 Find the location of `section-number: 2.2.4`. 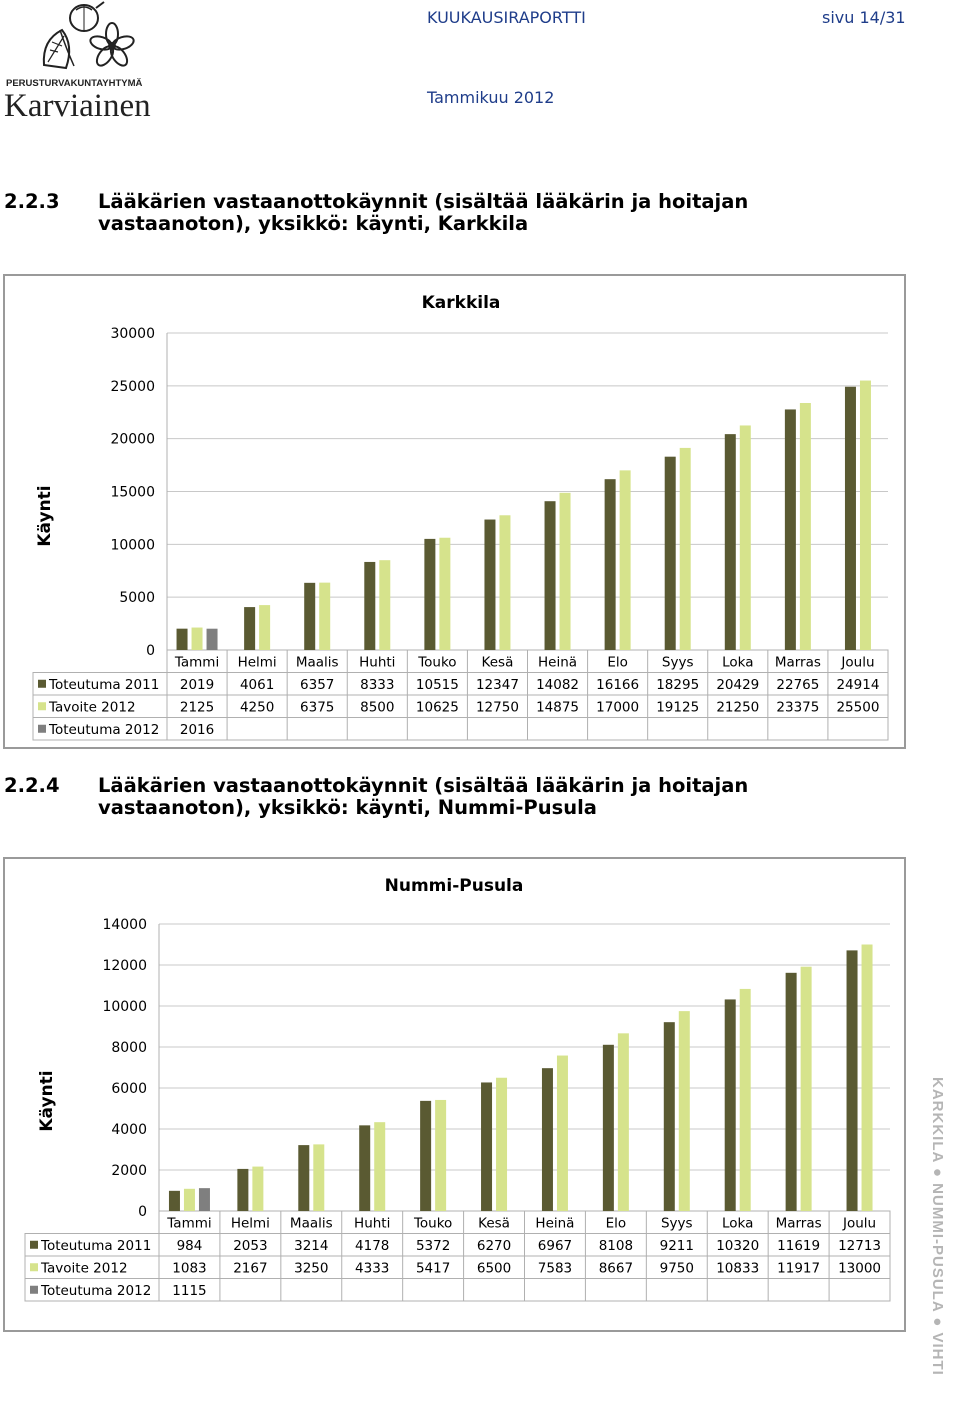

section-number: 2.2.4 is located at coordinates (32, 785).